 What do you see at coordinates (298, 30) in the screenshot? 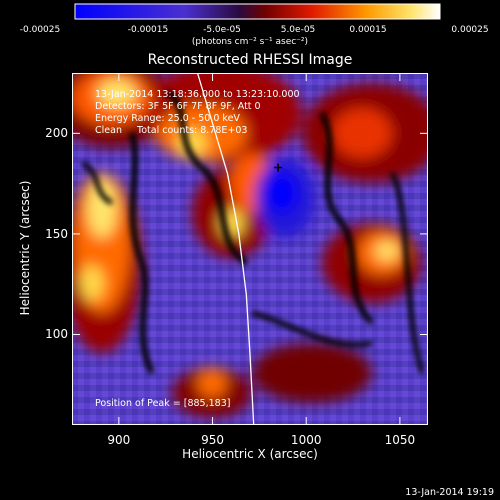
I see `colorbar-tick-label: 5.0e-05` at bounding box center [298, 30].